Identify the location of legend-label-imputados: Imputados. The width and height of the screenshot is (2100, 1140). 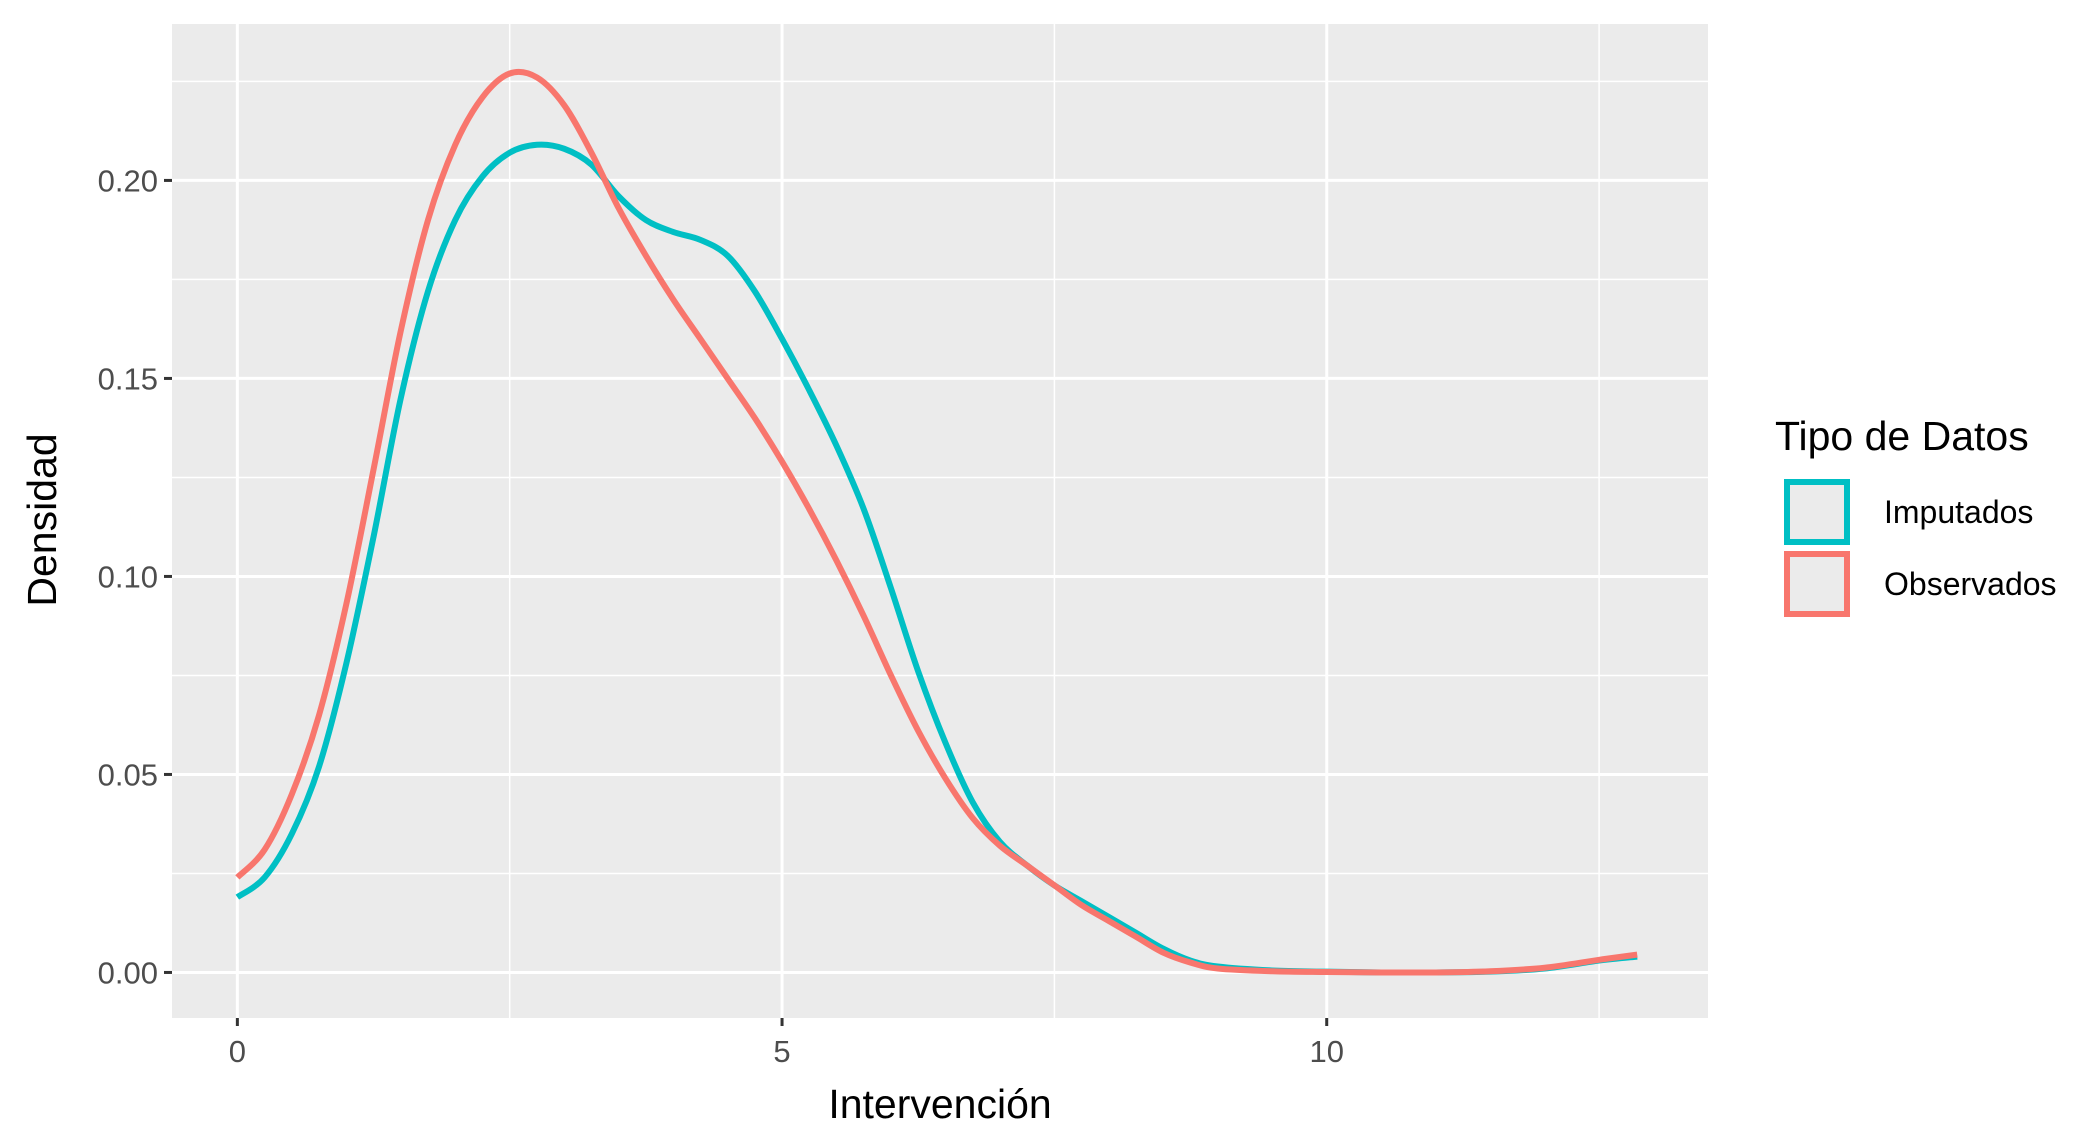
(1958, 512).